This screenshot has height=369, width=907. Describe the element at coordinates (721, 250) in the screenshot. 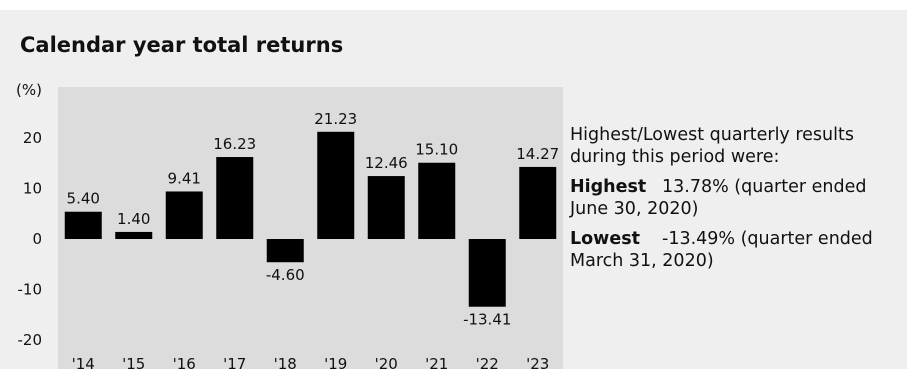

I see `lowest-value: -13.49% (quarter ended March 31, 2020)` at that location.